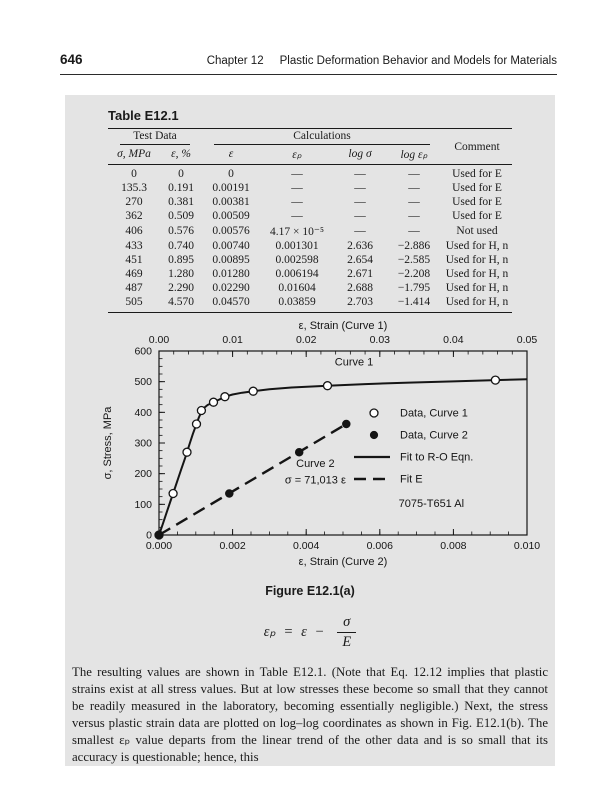 The width and height of the screenshot is (613, 800). Describe the element at coordinates (310, 632) in the screenshot. I see `plastic-strain-equation: εₚ = ε − σ E` at that location.